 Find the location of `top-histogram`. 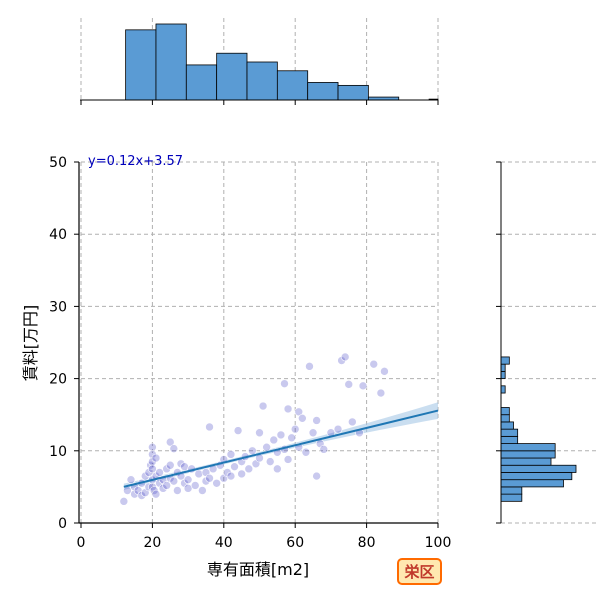

top-histogram is located at coordinates (282, 62).